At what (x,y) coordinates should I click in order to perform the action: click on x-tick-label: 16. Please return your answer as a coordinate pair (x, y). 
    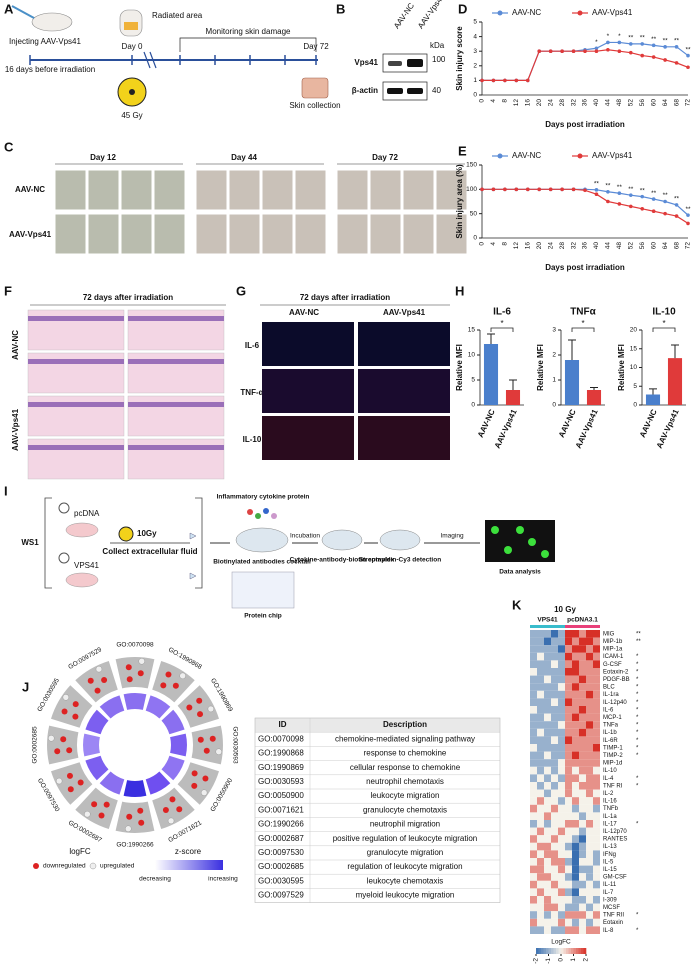
    Looking at the image, I should click on (527, 246).